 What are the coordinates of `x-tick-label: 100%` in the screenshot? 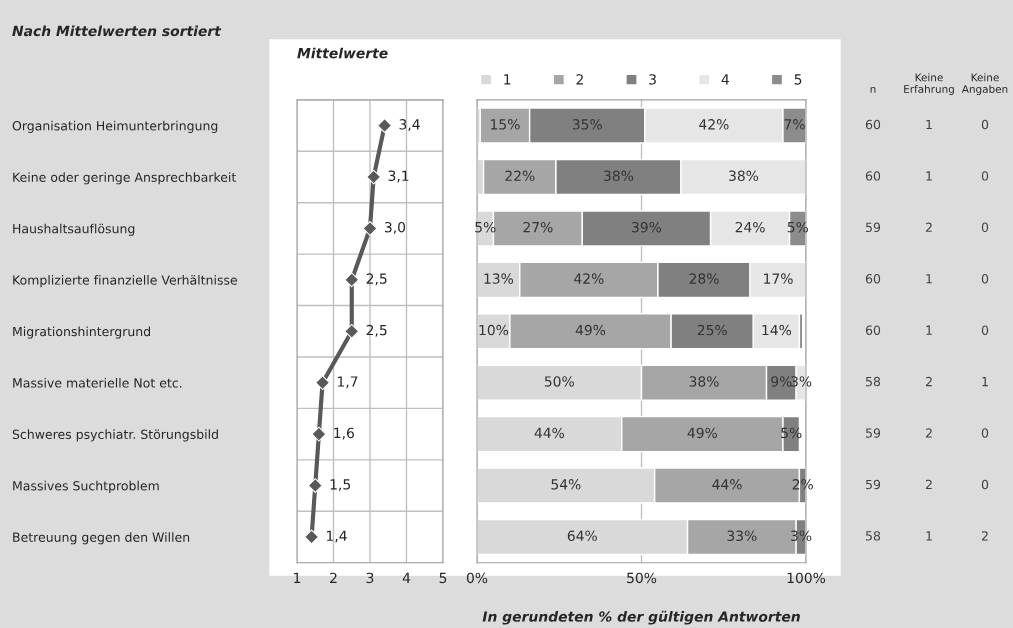 It's located at (806, 578).